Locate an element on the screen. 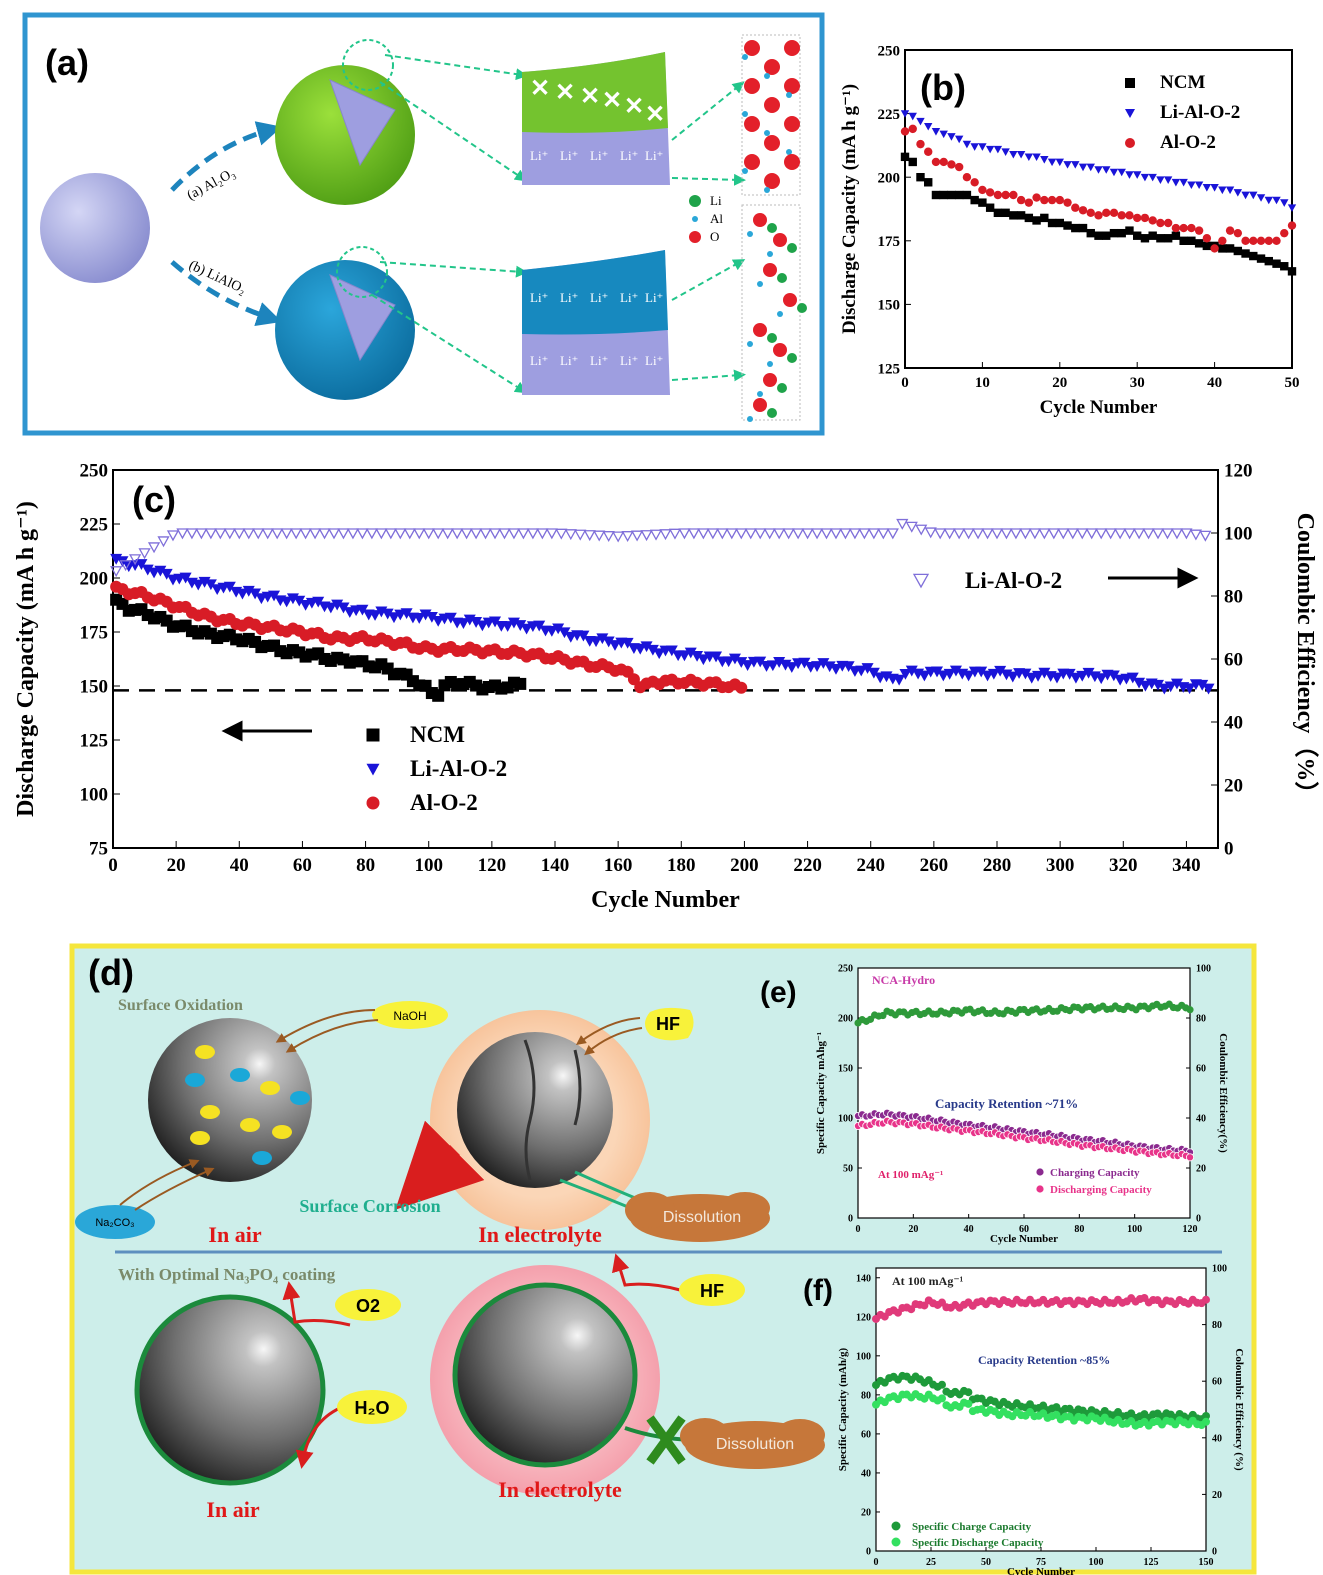 The height and width of the screenshot is (1575, 1323). li-ion-labels-al2o3: Li⁺ Li⁺ Li⁺ Li⁺ Li⁺ is located at coordinates (596, 155).